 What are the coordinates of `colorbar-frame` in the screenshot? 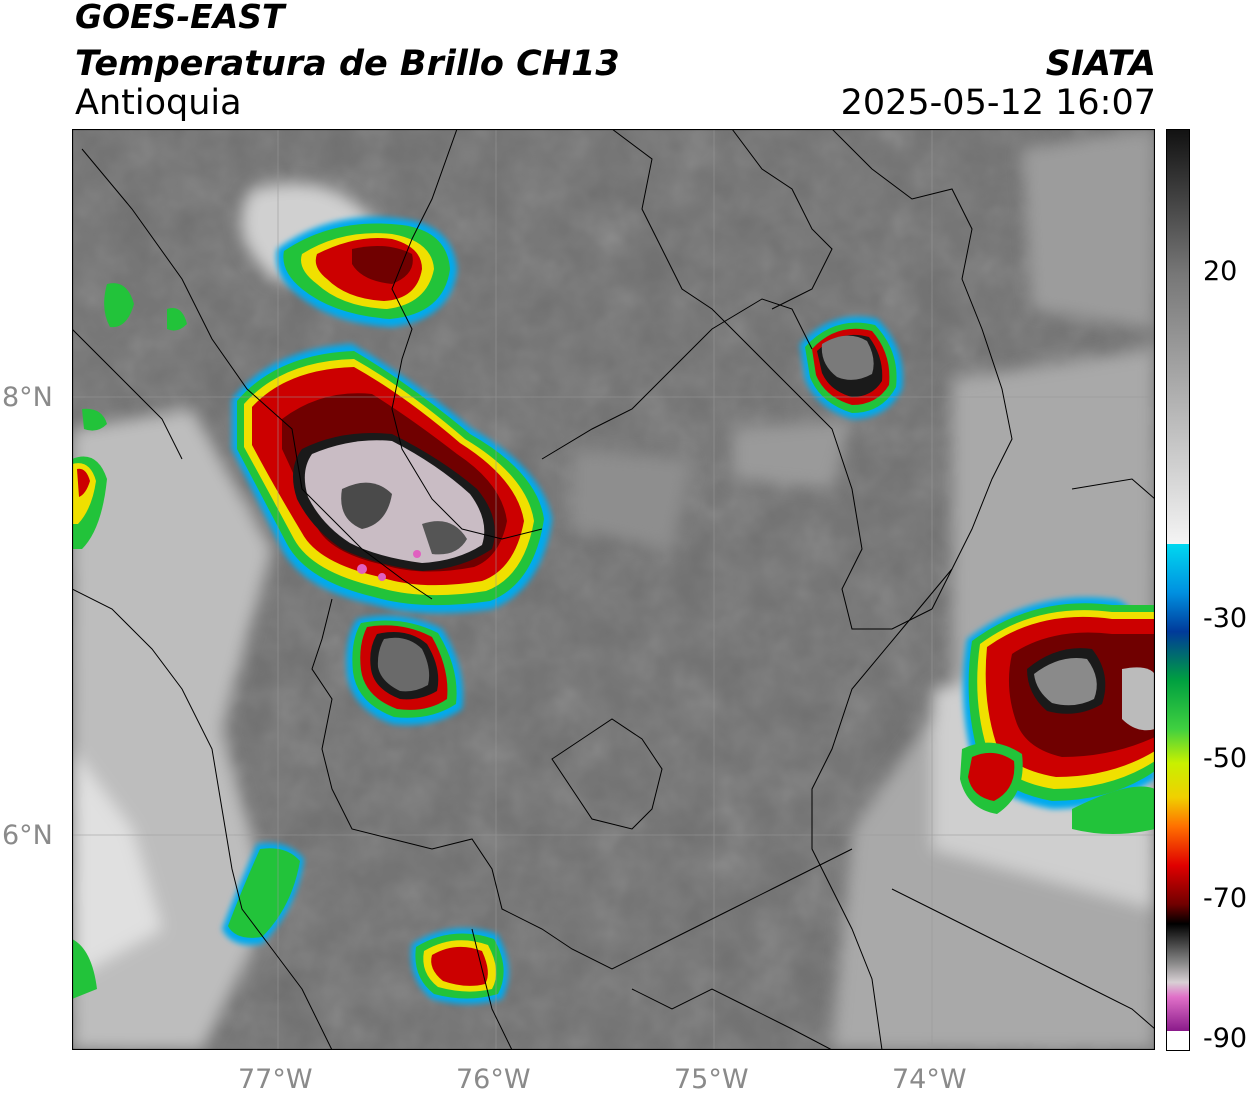 It's located at (1178, 590).